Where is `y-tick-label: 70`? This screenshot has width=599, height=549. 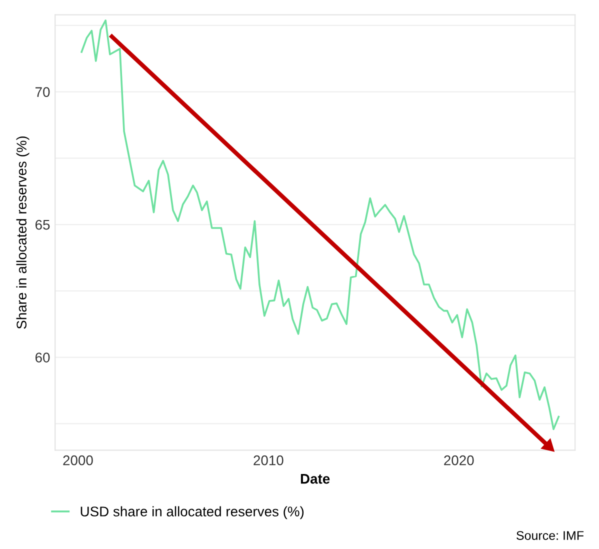
y-tick-label: 70 is located at coordinates (43, 92).